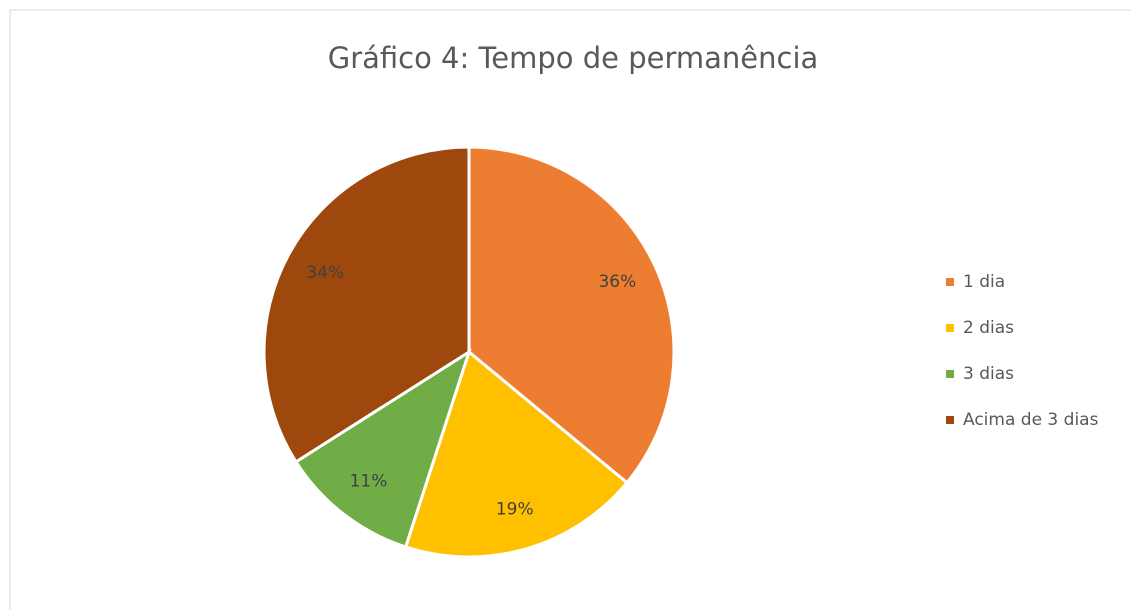 The image size is (1131, 610). Describe the element at coordinates (617, 282) in the screenshot. I see `data-label: 36%` at that location.